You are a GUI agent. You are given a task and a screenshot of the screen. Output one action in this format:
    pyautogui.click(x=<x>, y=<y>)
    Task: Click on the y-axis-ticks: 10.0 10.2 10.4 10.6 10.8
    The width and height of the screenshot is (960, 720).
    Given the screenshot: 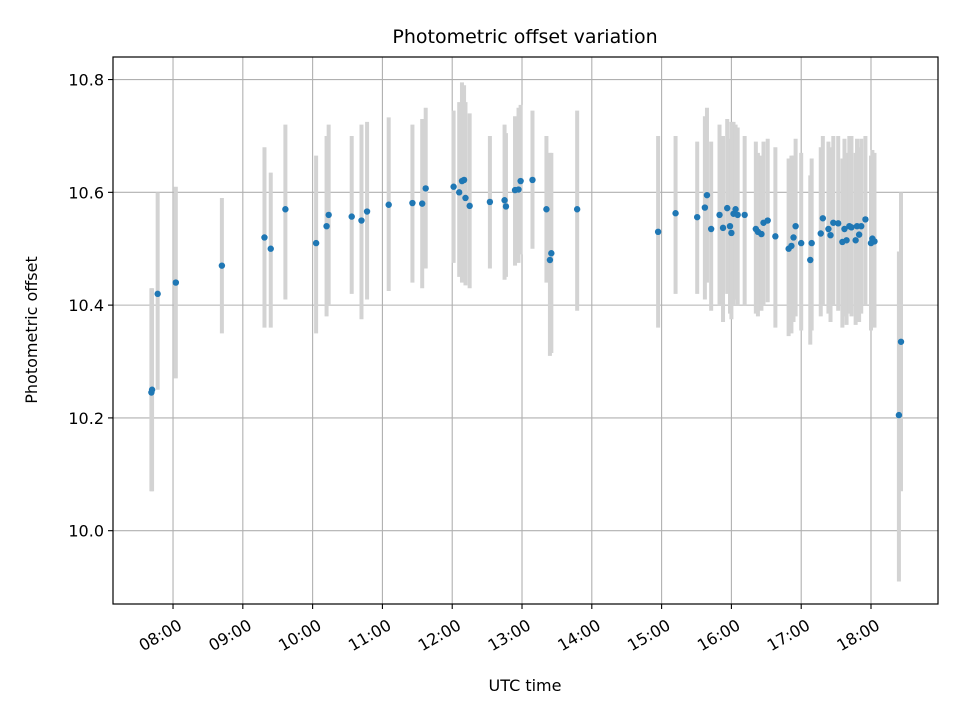 What is the action you would take?
    pyautogui.click(x=90, y=306)
    